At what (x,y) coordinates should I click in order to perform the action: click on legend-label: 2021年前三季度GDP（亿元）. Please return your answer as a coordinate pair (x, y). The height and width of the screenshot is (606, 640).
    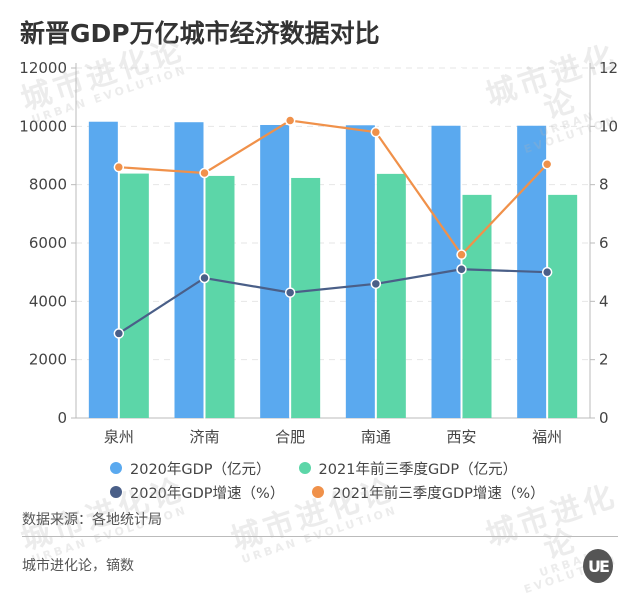
    Looking at the image, I should click on (418, 469).